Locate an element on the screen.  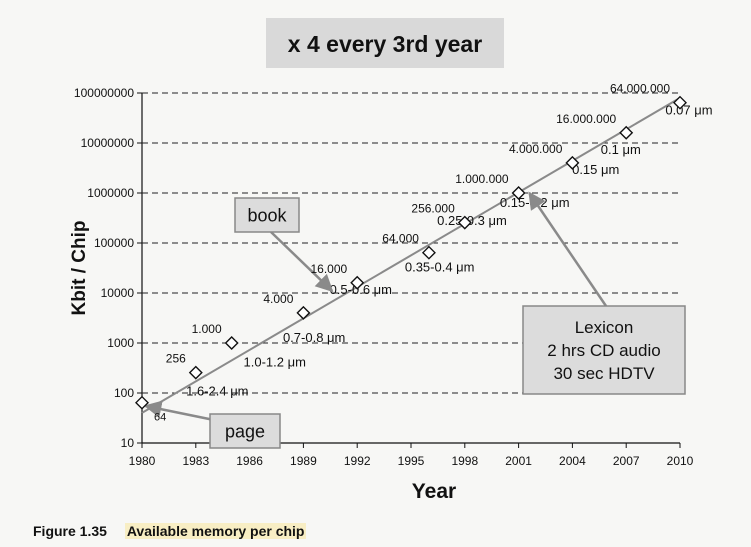
caption-text: Available memory per chip is located at coordinates (215, 531).